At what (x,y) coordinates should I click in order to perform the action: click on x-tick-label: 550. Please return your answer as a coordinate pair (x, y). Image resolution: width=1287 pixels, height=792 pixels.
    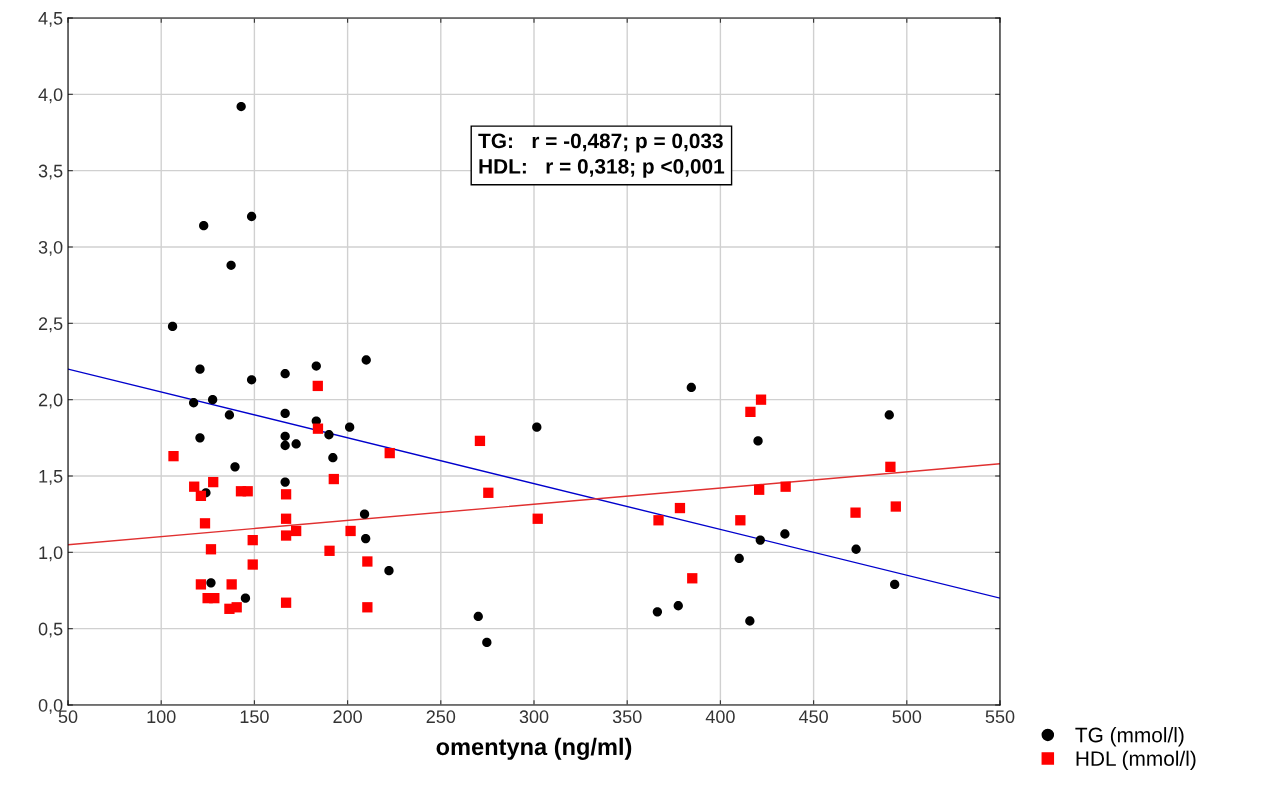
    Looking at the image, I should click on (1000, 717).